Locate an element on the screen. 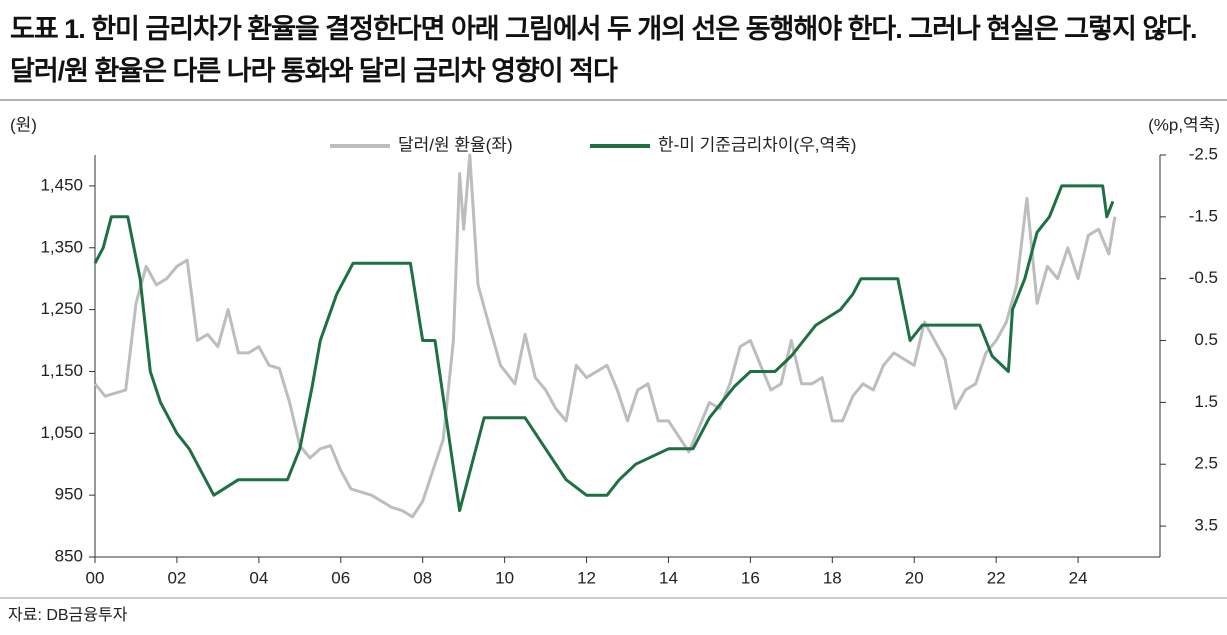  x-tick-label: 12 is located at coordinates (586, 577).